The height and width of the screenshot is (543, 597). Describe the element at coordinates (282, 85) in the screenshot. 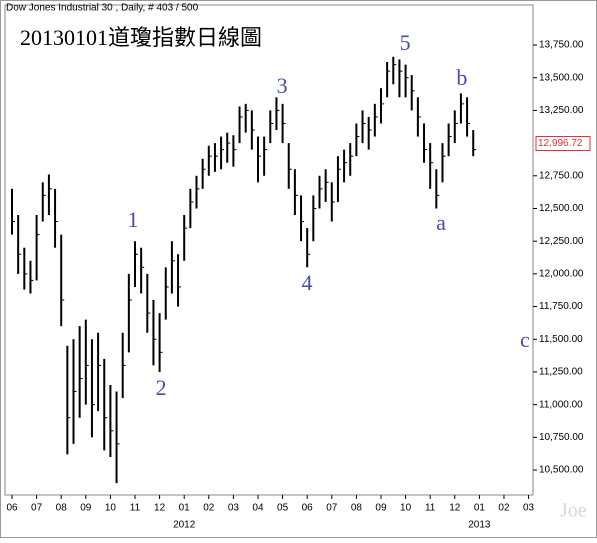

I see `wave-label: 3` at that location.